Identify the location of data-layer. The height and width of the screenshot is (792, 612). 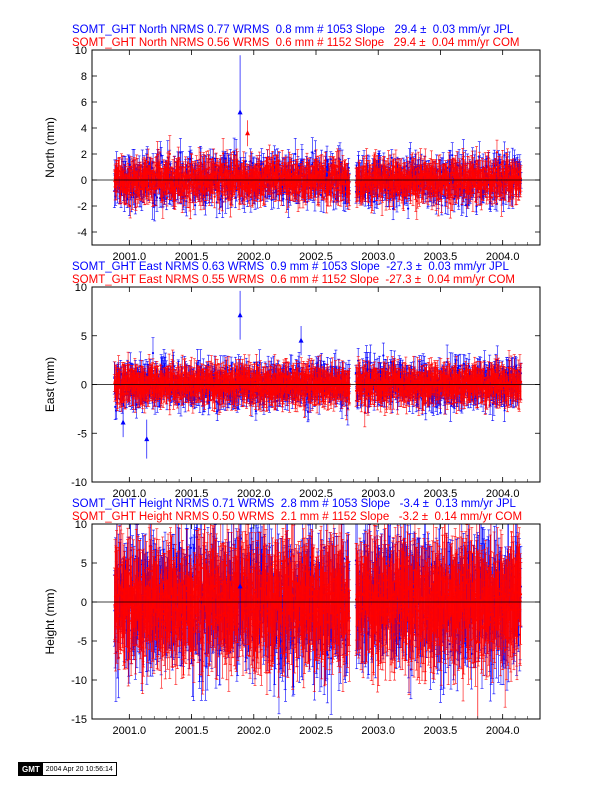
(317, 138).